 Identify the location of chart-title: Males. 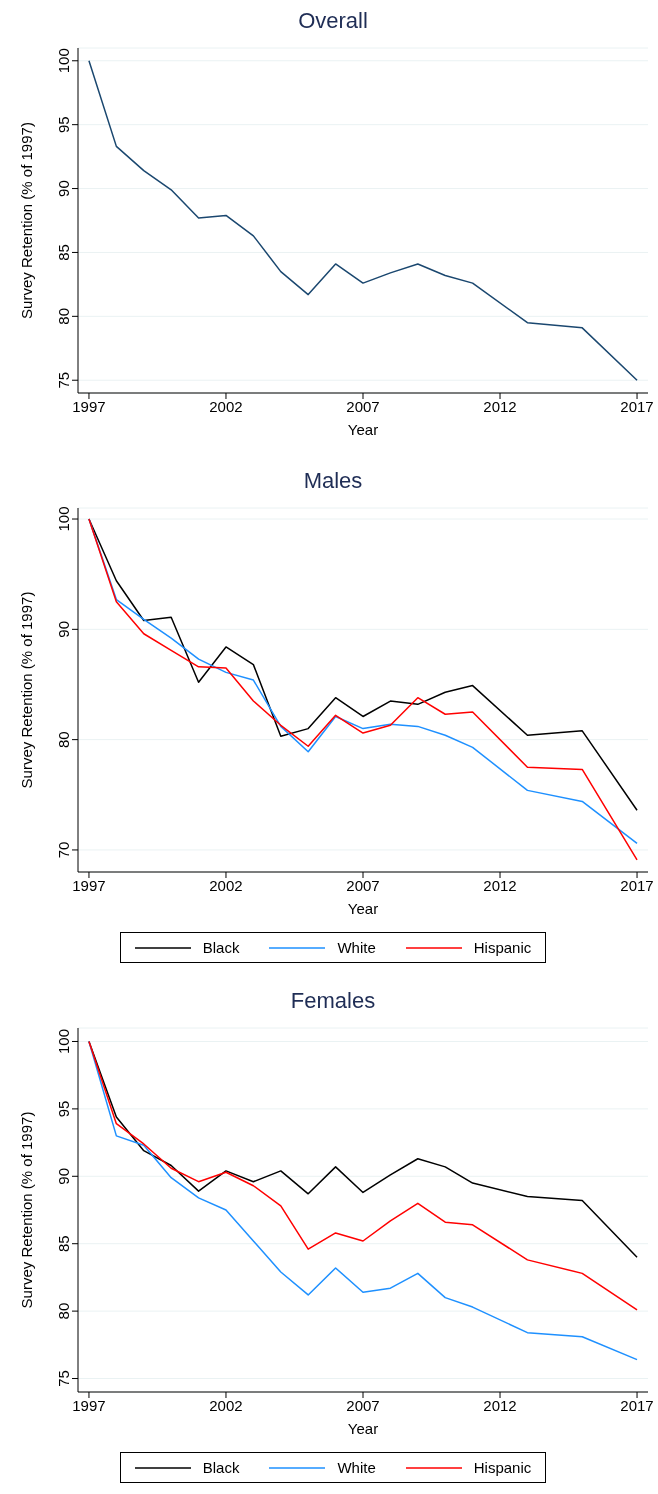
(333, 481).